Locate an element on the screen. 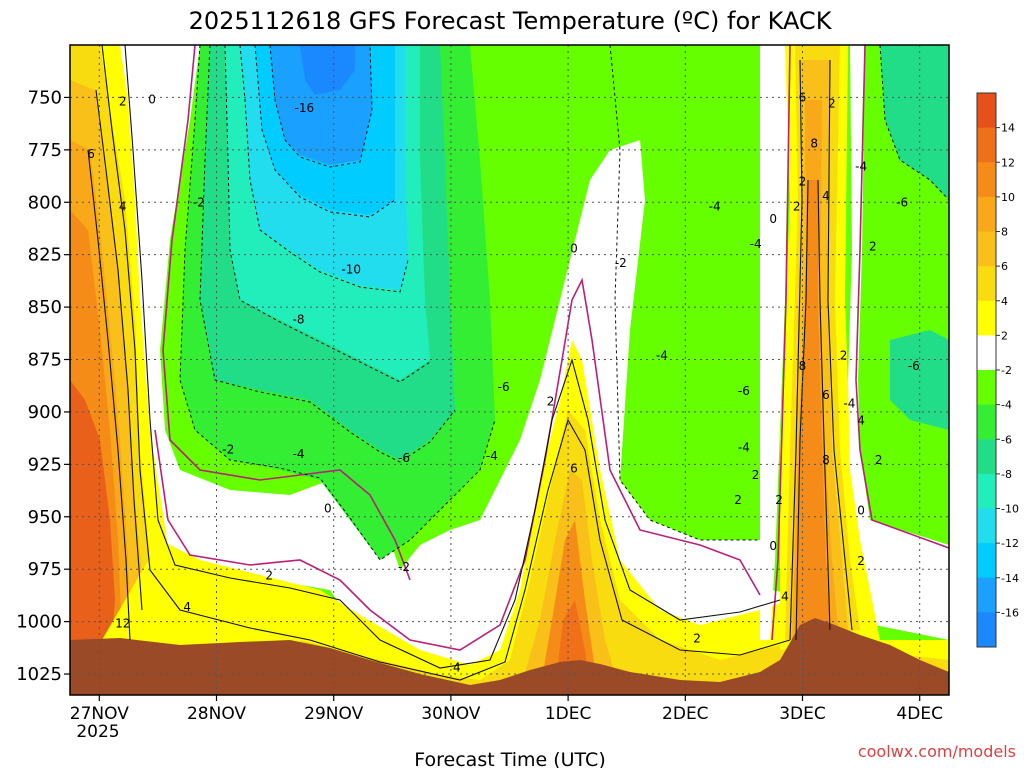 This screenshot has width=1024, height=768. field-minus6-right-a is located at coordinates (914, 122).